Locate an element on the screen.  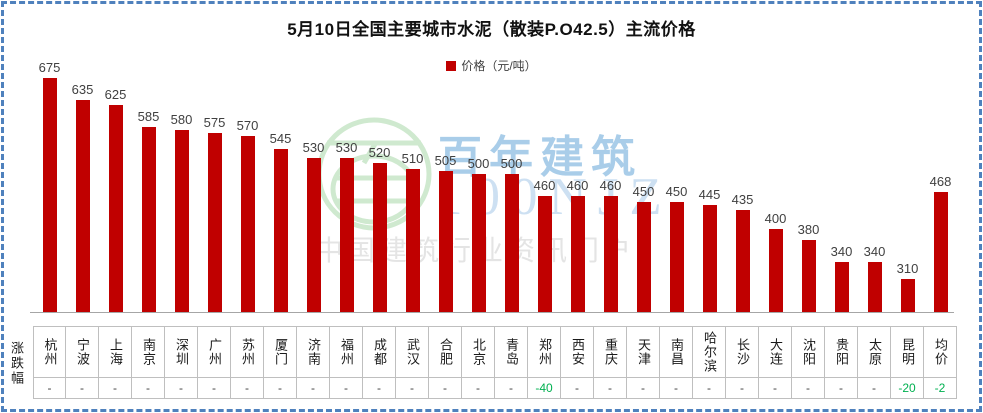
chart-title: 5月10日全国主要城市水泥（散装P.O42.5）主流价格 is located at coordinates (491, 29).